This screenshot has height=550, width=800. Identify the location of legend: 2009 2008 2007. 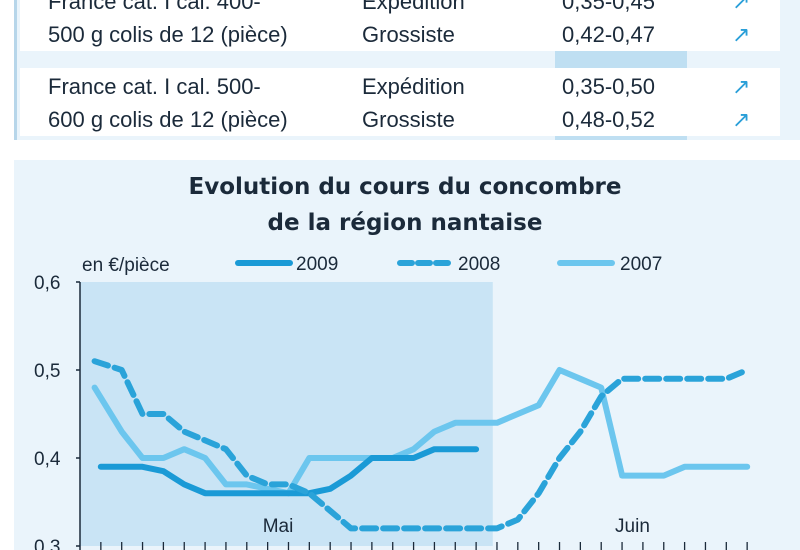
(448, 264).